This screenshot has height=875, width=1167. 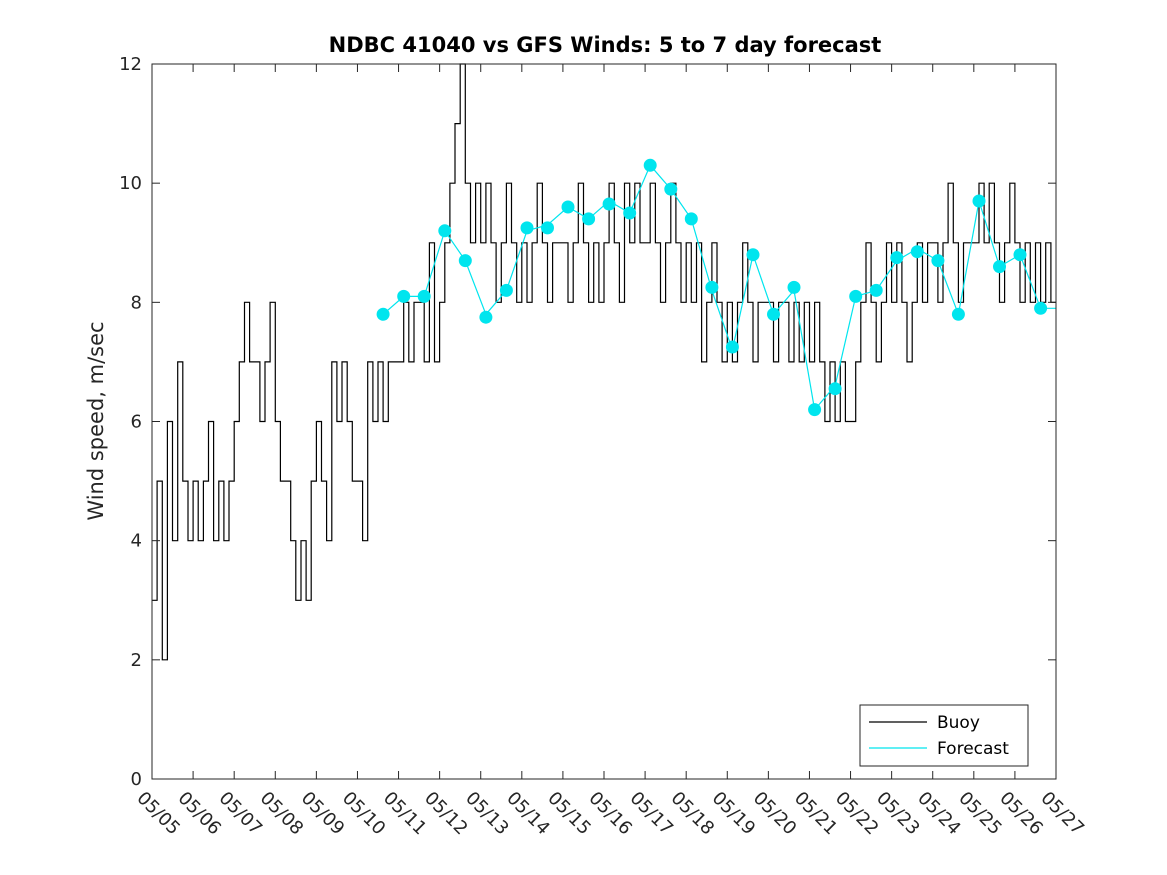 I want to click on x-tick-label-8: 05/13, so click(x=487, y=814).